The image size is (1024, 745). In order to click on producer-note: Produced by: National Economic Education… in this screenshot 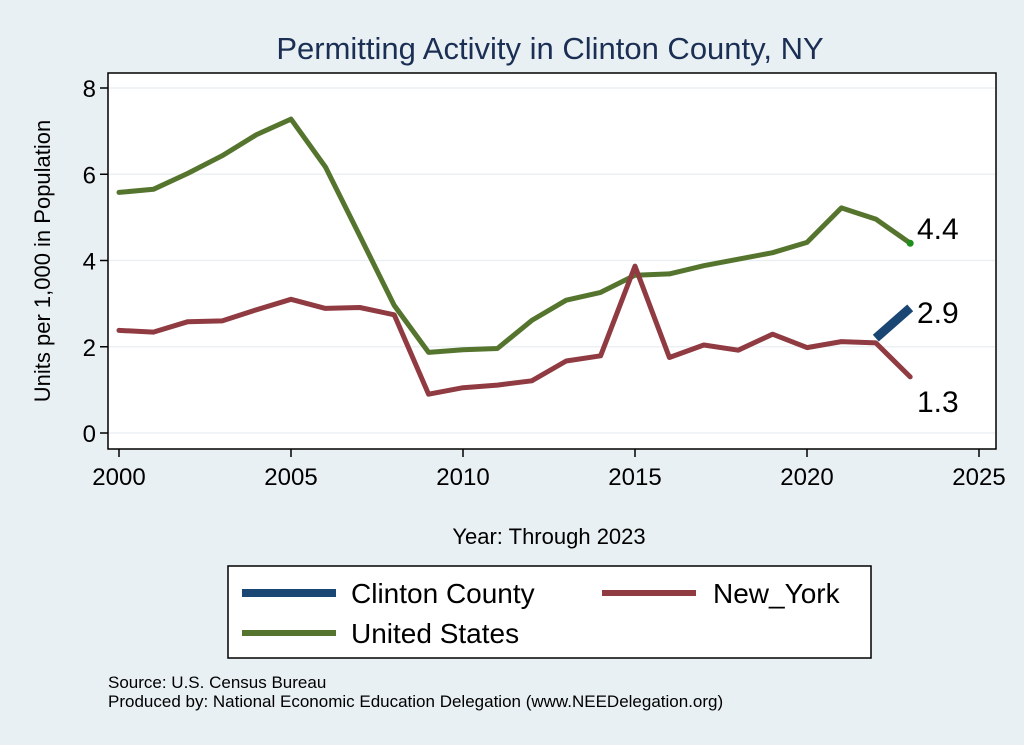, I will do `click(416, 701)`.